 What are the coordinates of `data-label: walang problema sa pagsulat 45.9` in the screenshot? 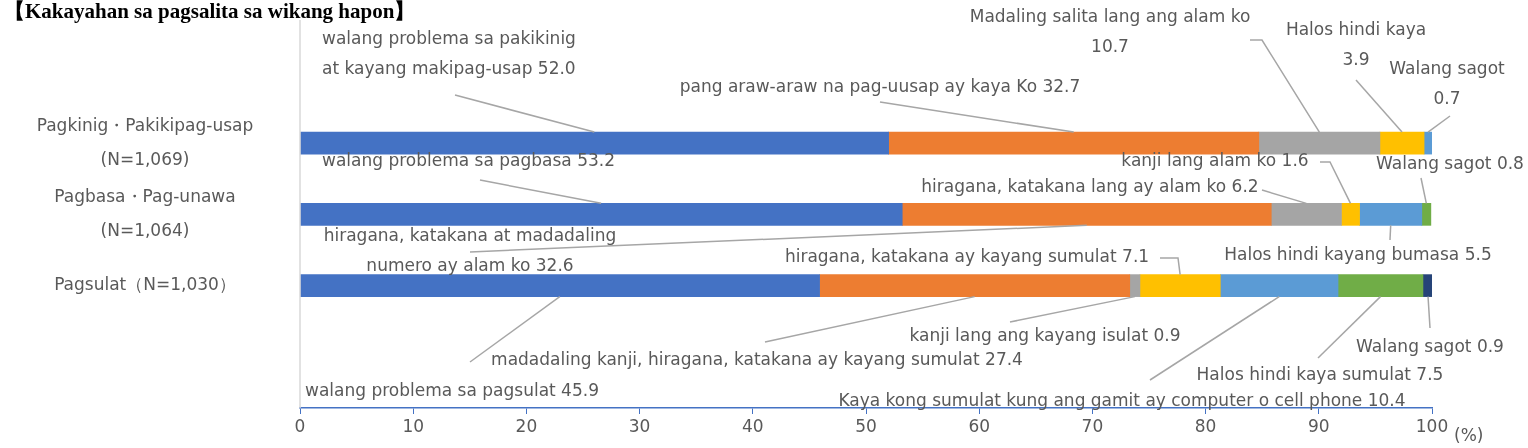 It's located at (452, 390).